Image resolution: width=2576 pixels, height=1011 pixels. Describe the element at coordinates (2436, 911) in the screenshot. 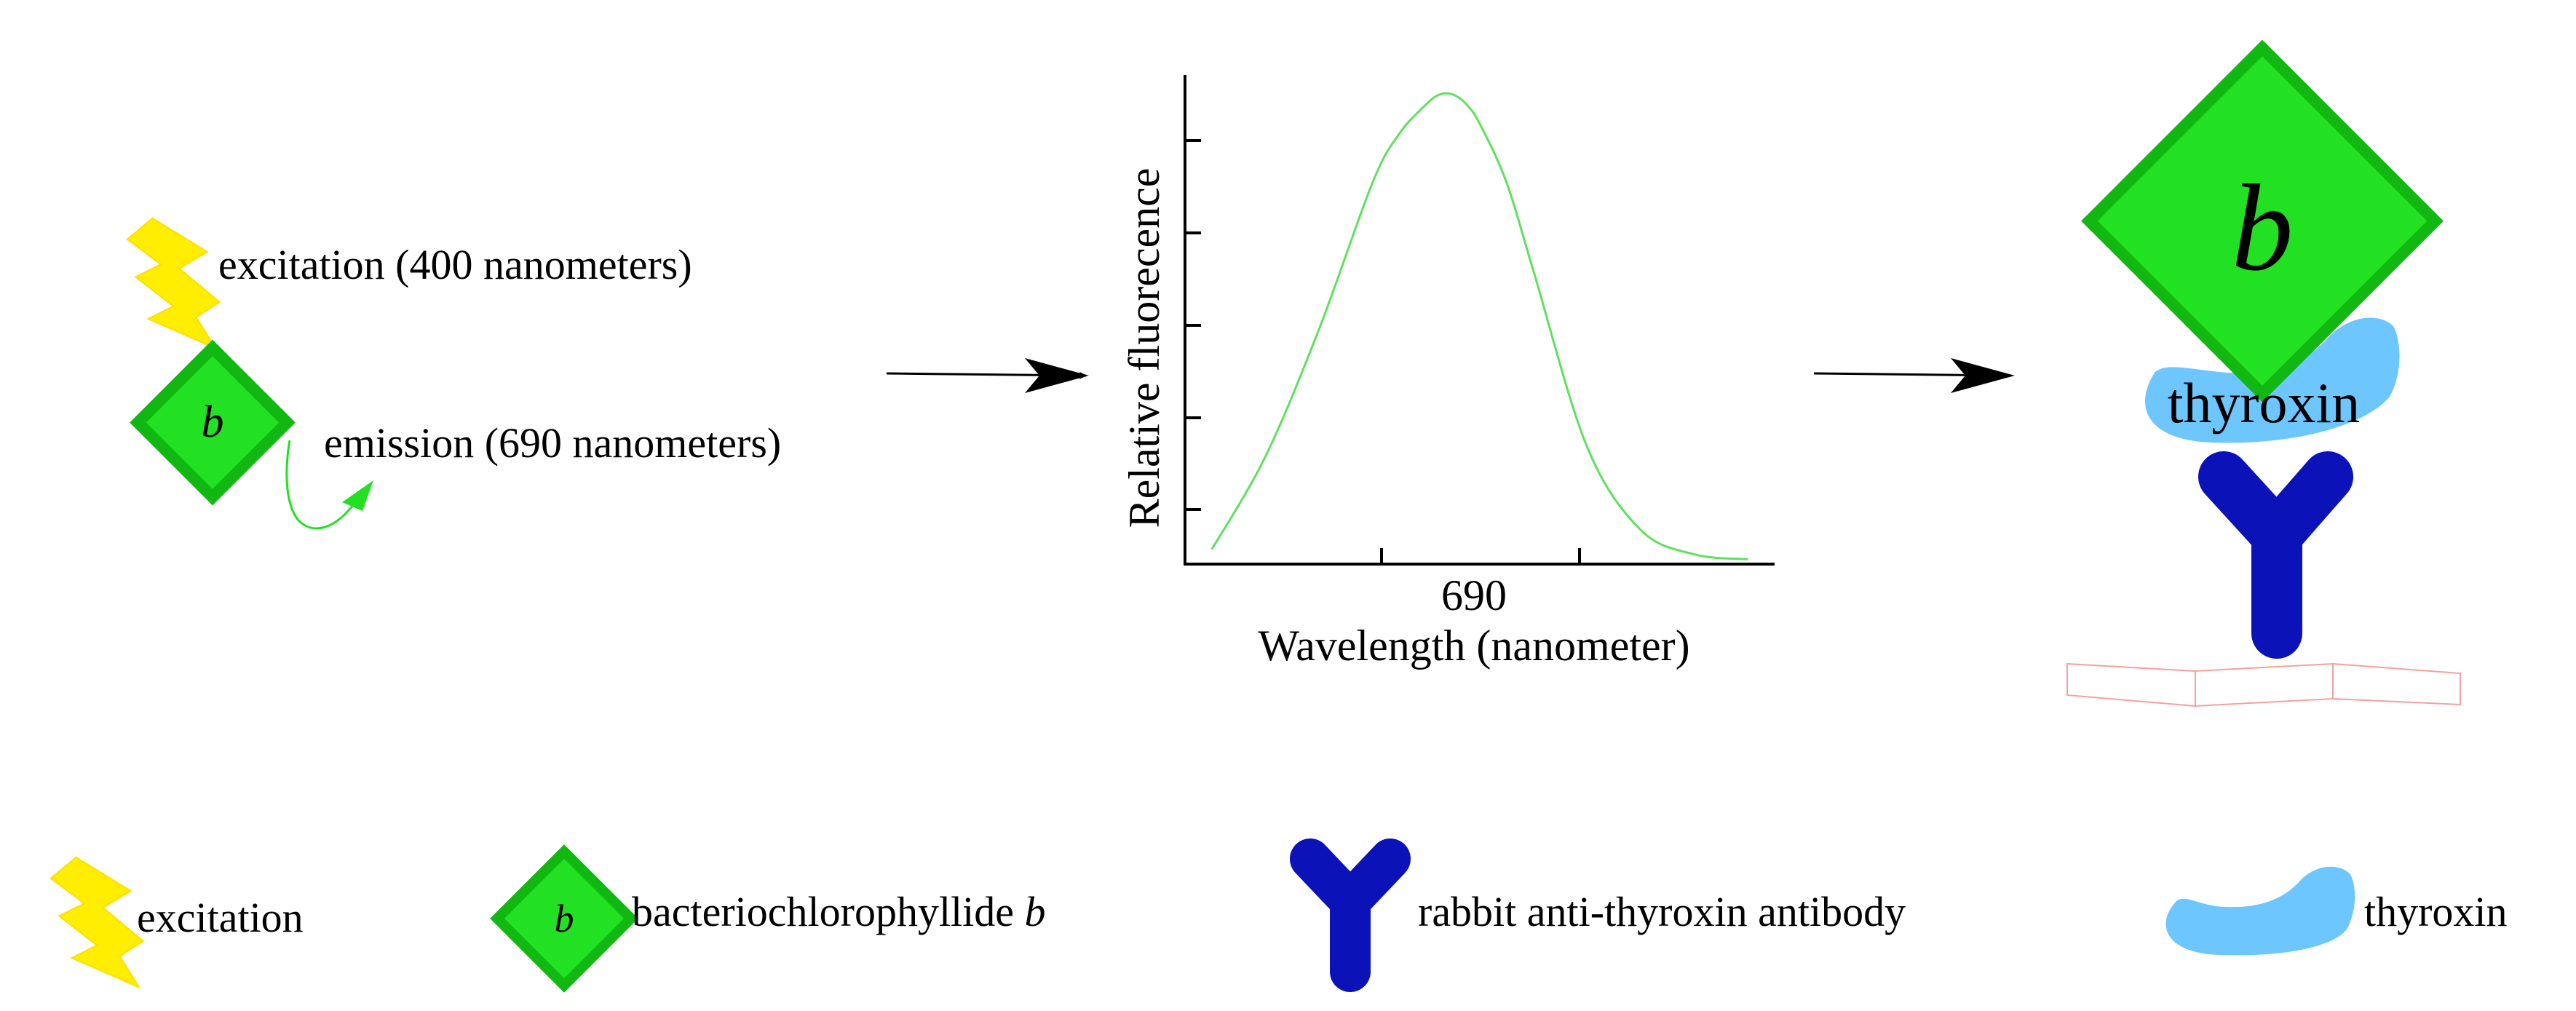

I see `legend-thyroxin-label: thyroxin` at that location.